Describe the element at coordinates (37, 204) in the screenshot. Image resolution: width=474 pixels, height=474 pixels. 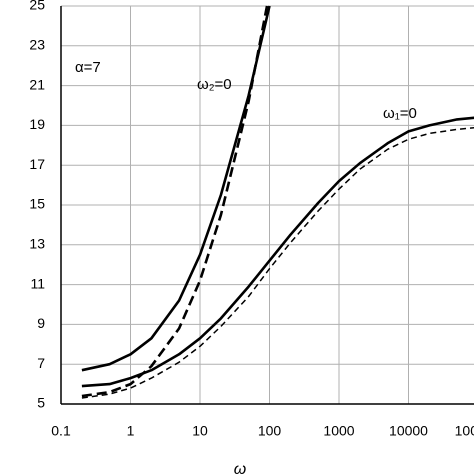
I see `y-tick-label: 15` at that location.